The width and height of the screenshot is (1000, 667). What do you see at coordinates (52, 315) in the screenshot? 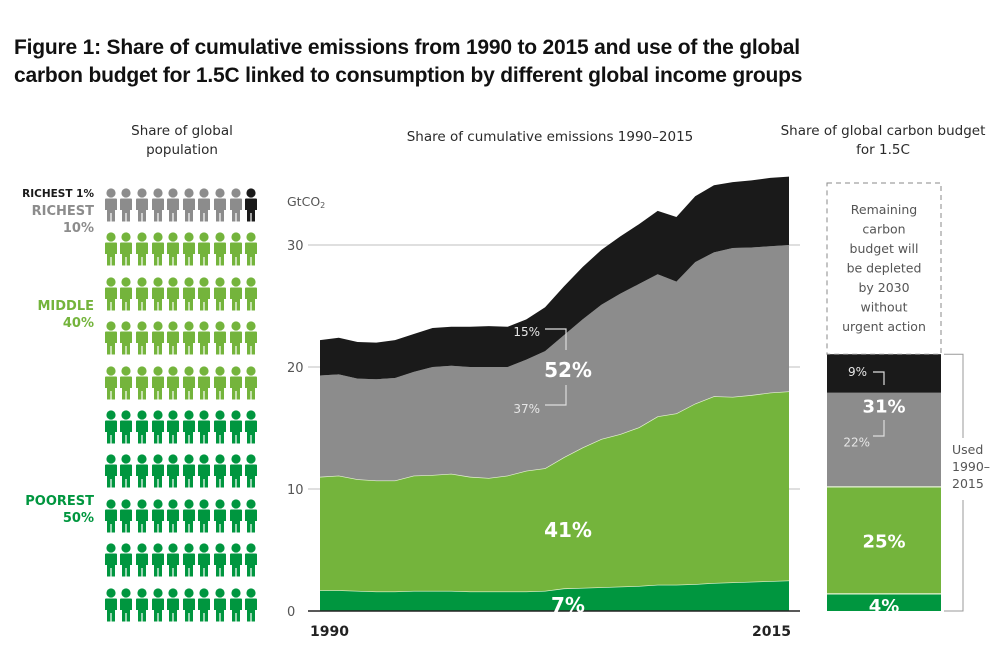
I see `label-middle-40: MIDDLE 40%` at bounding box center [52, 315].